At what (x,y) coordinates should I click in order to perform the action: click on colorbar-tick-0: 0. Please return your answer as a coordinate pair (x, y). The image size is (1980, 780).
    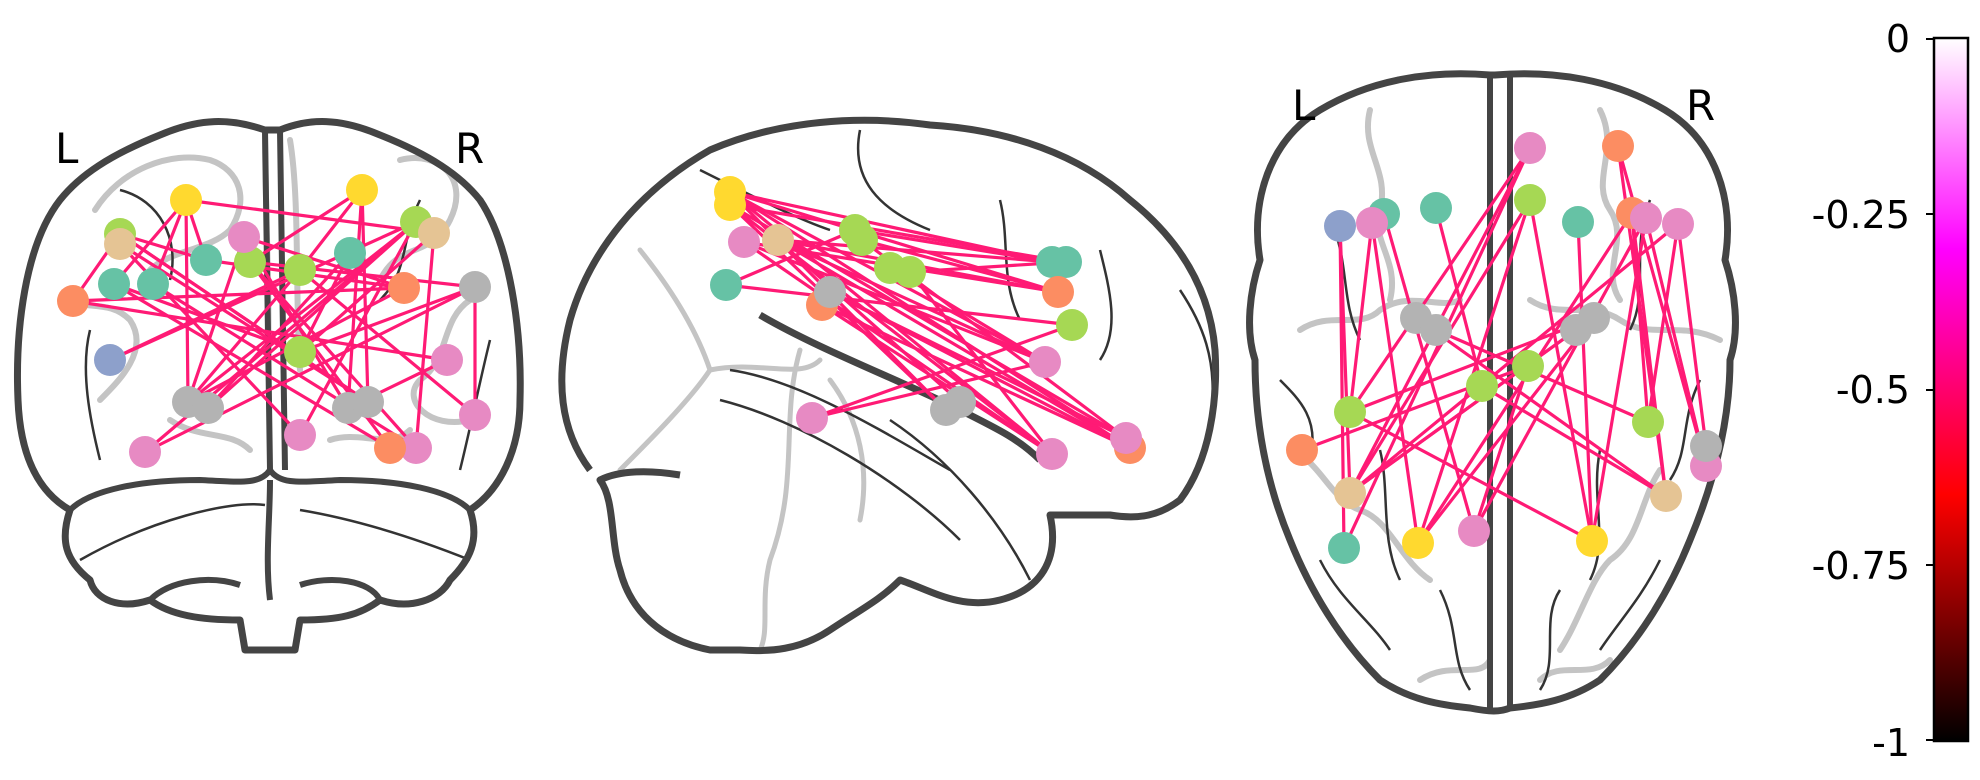
    Looking at the image, I should click on (1898, 39).